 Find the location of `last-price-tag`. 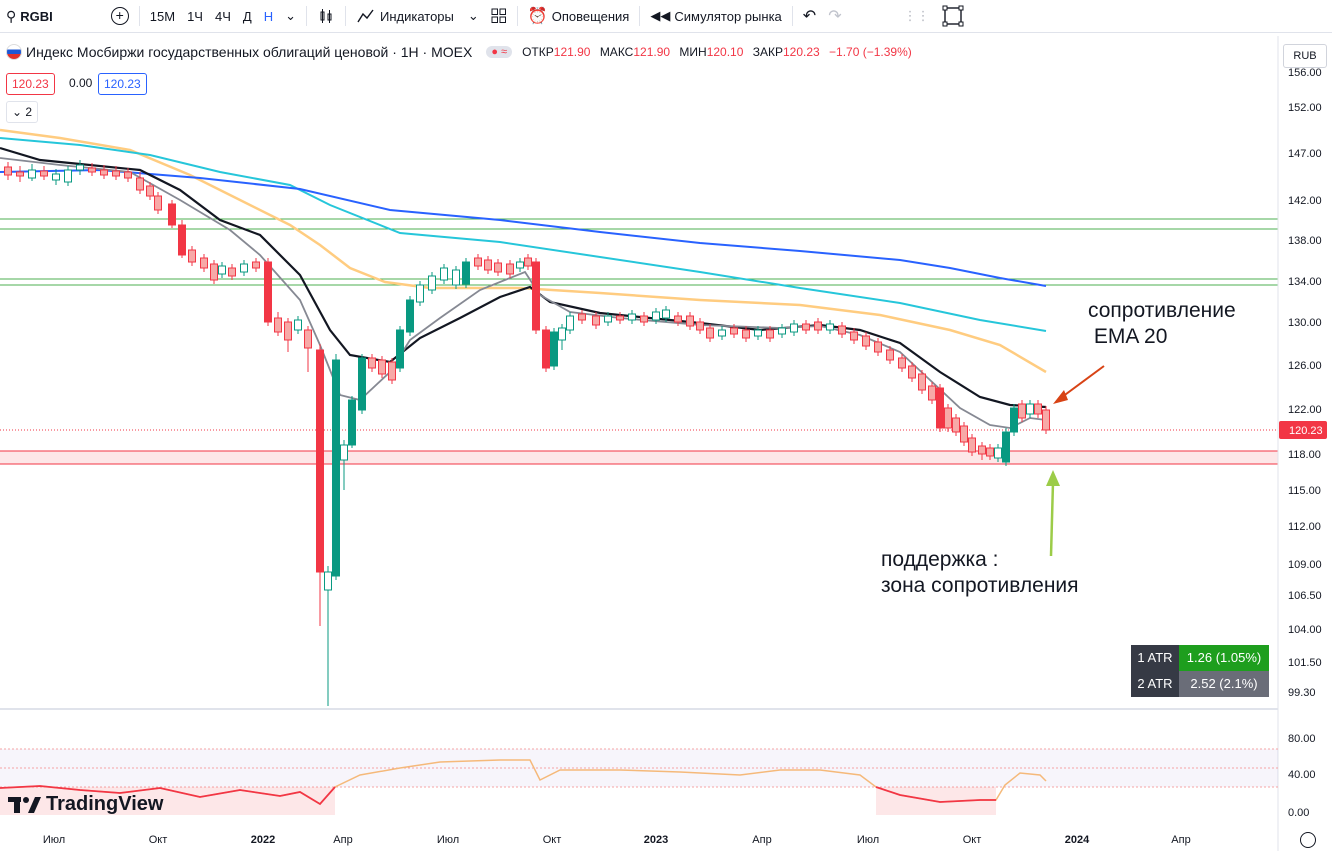

last-price-tag is located at coordinates (1303, 430).